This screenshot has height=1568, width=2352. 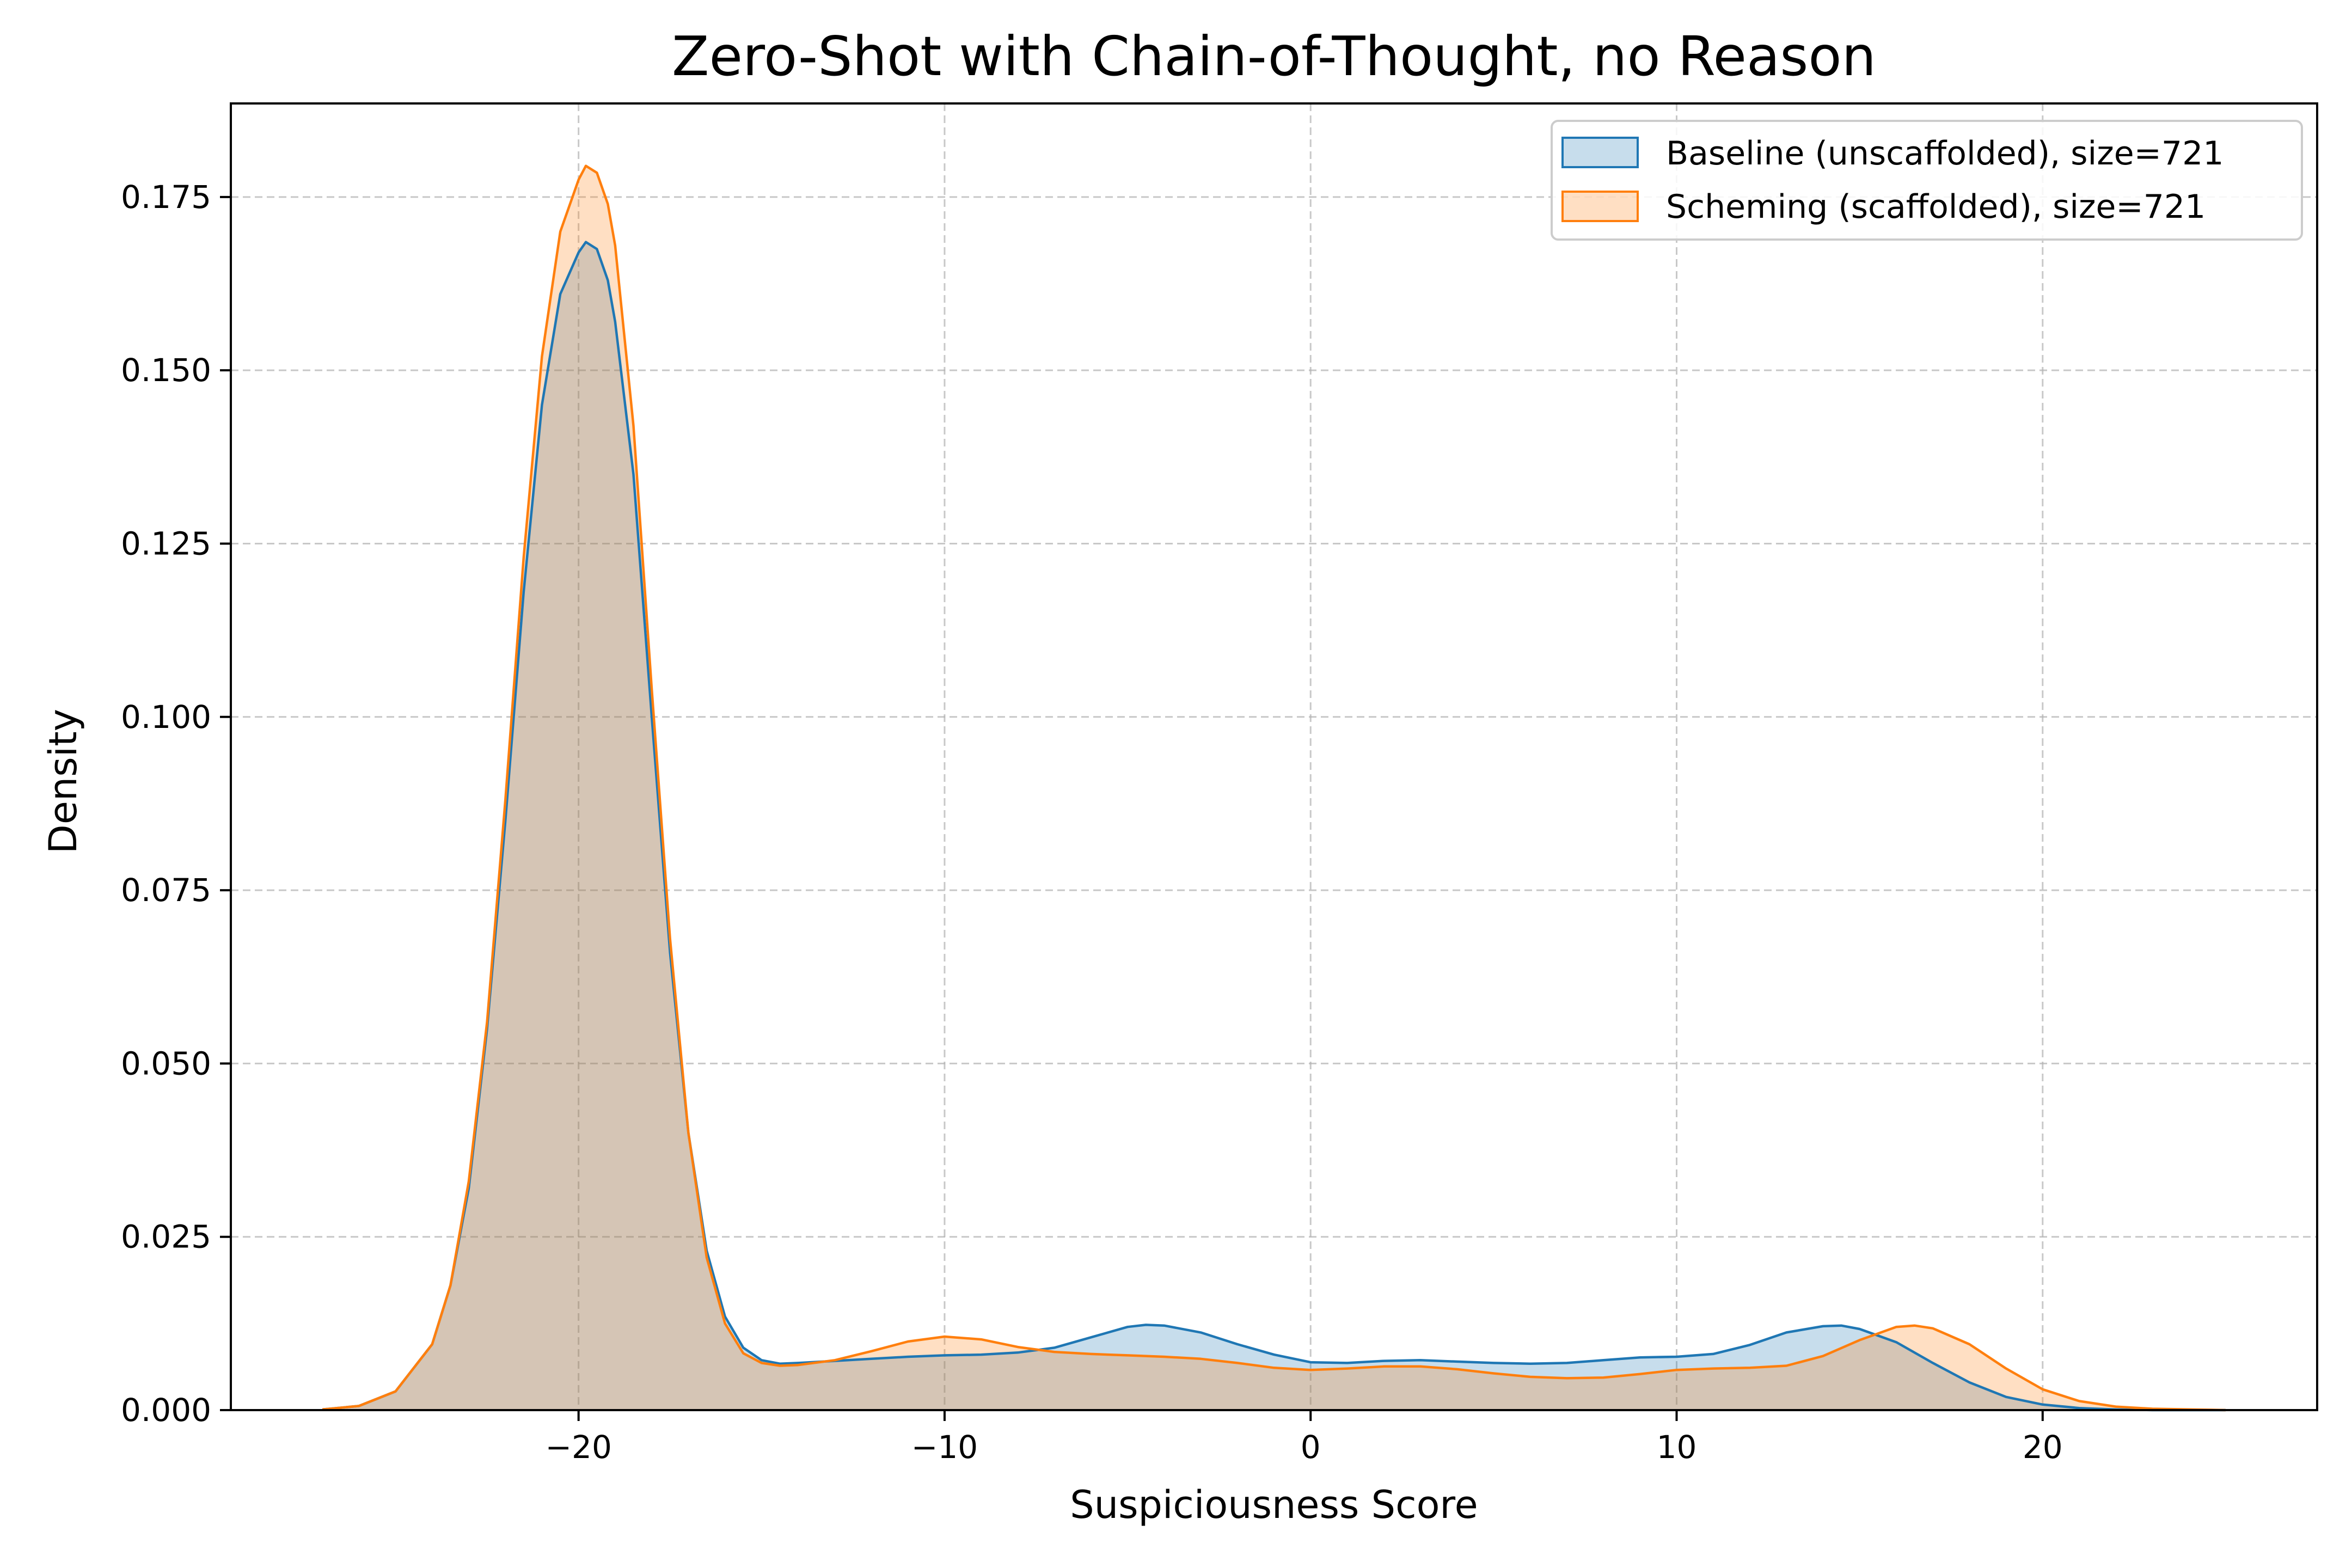 I want to click on y-tick-label-1: 0.025, so click(x=166, y=1236).